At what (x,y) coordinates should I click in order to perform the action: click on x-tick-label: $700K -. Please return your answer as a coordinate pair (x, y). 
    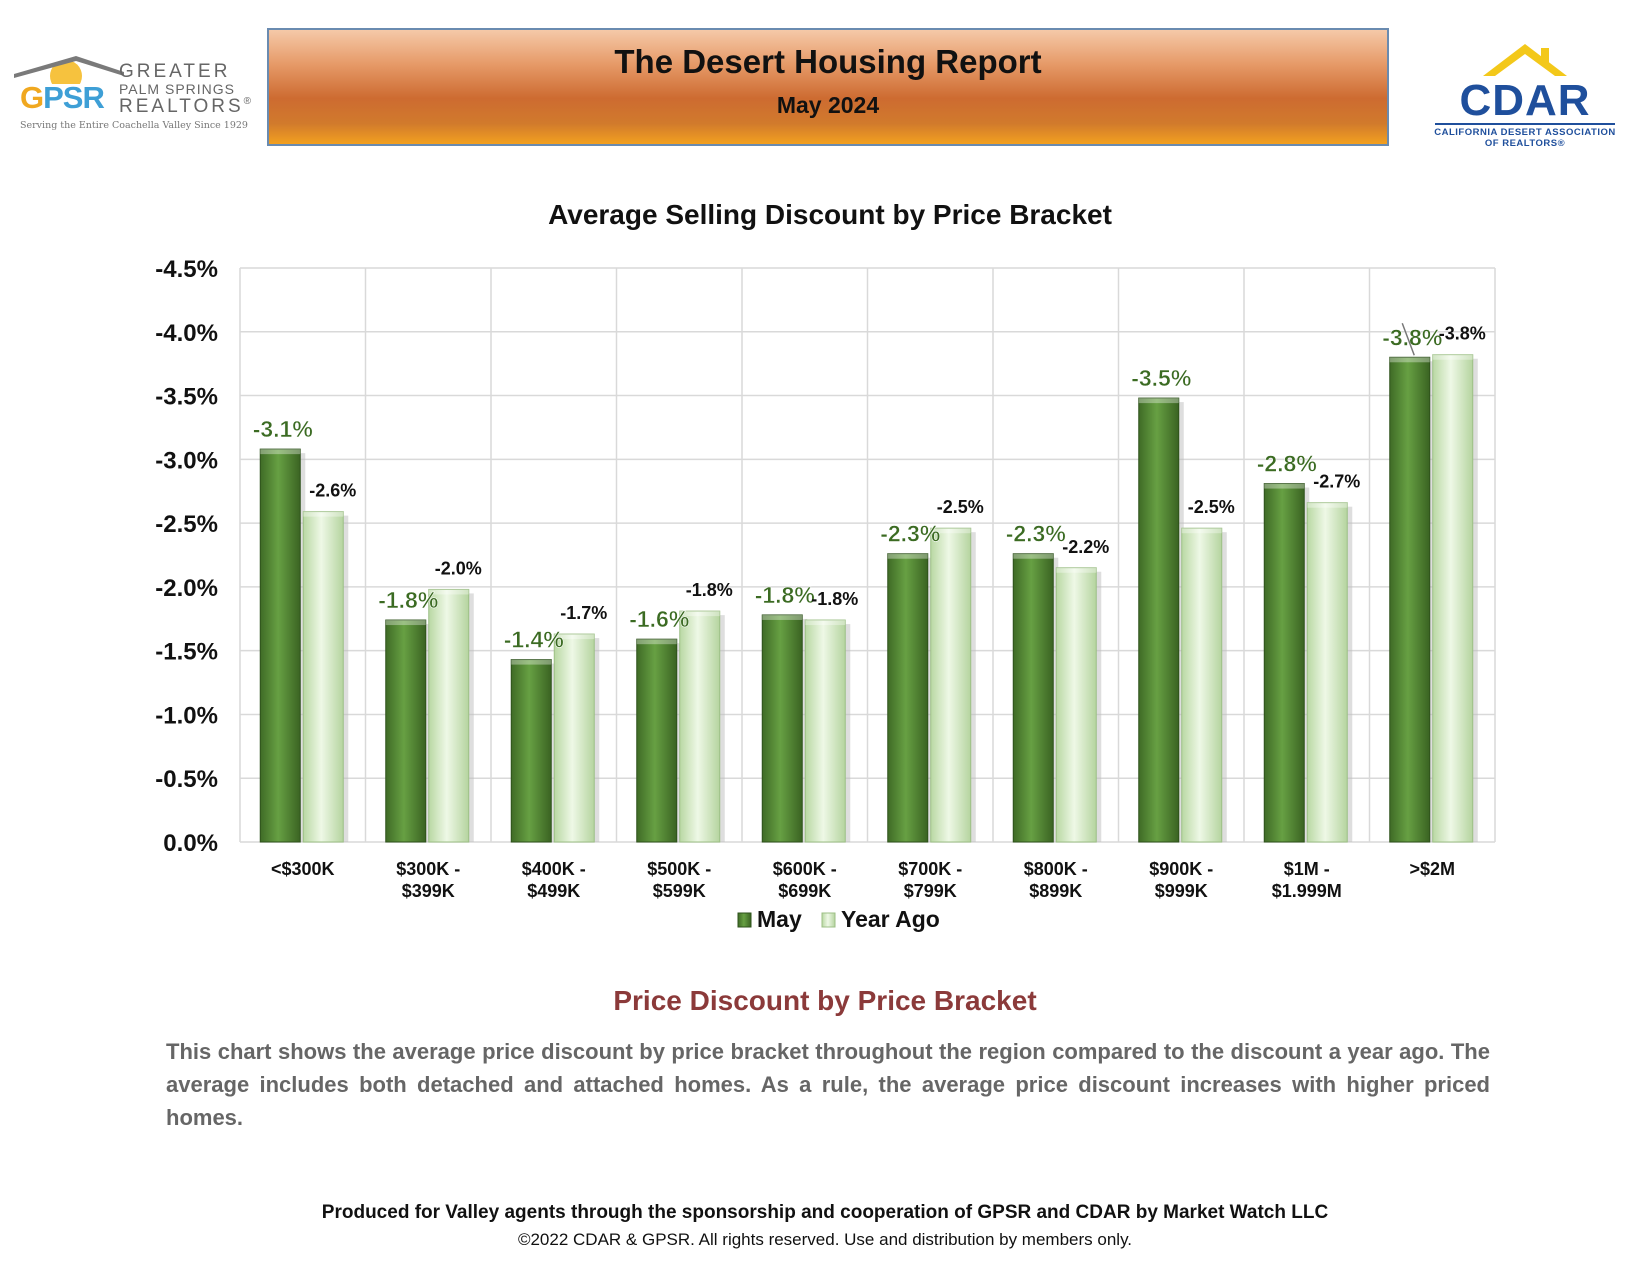
    Looking at the image, I should click on (930, 869).